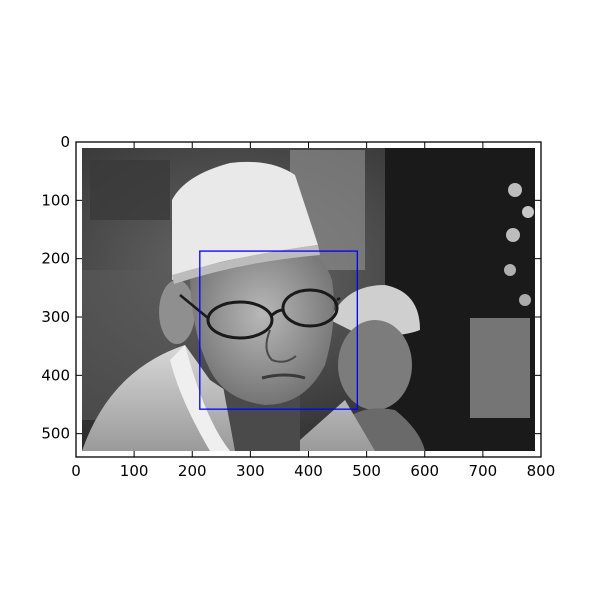  I want to click on x-tick-label: 600, so click(424, 471).